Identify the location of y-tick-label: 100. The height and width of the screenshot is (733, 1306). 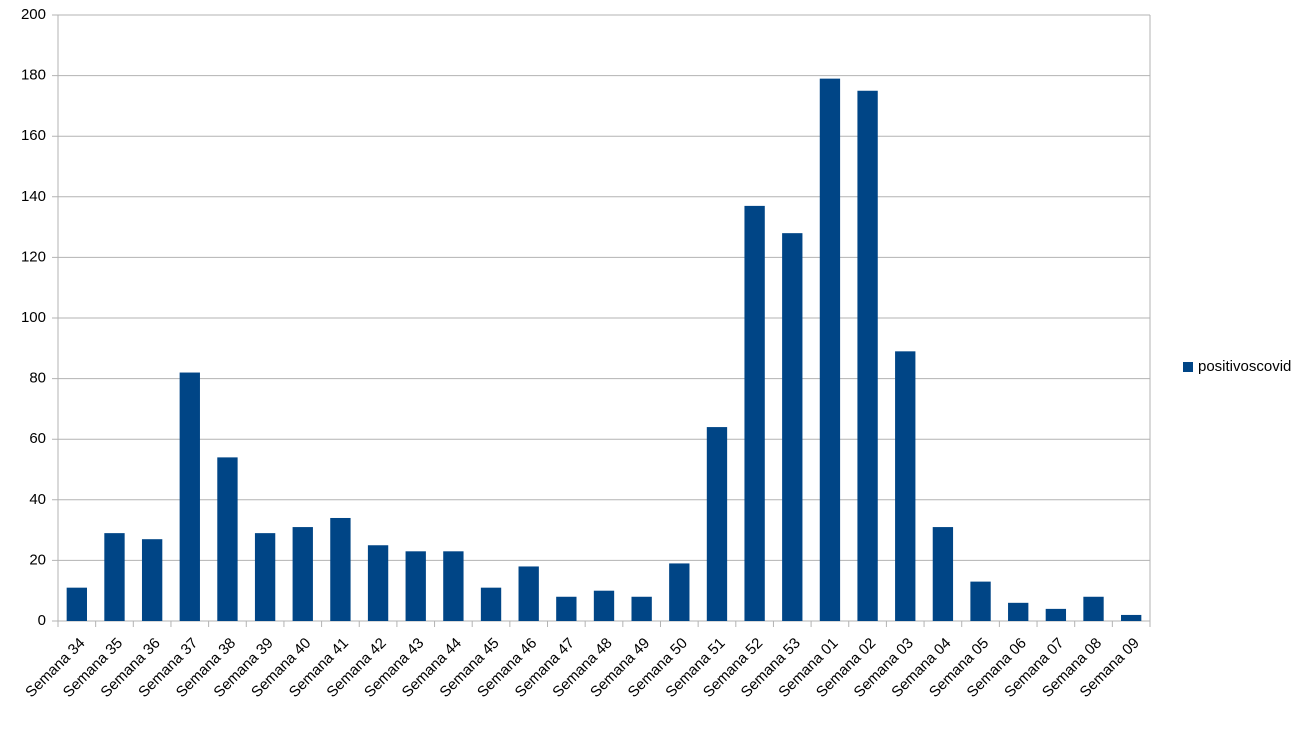
(33, 317).